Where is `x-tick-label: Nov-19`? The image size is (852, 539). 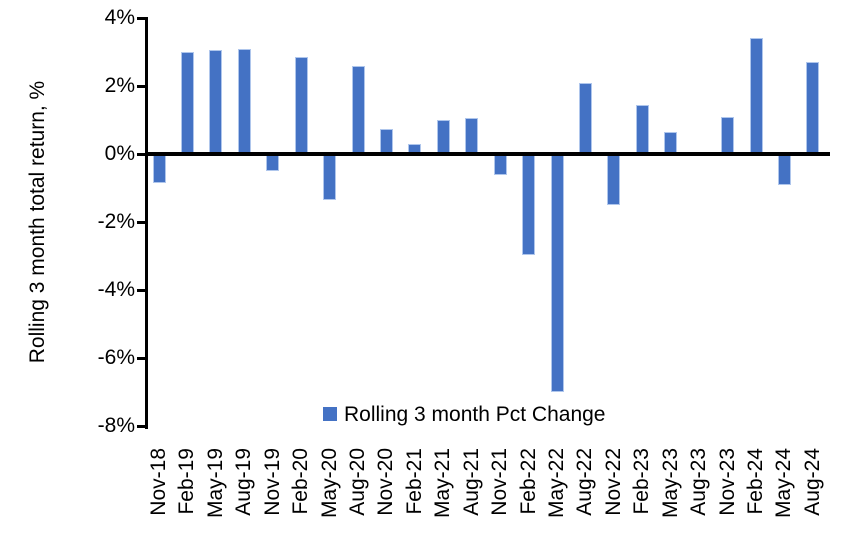 x-tick-label: Nov-19 is located at coordinates (272, 482).